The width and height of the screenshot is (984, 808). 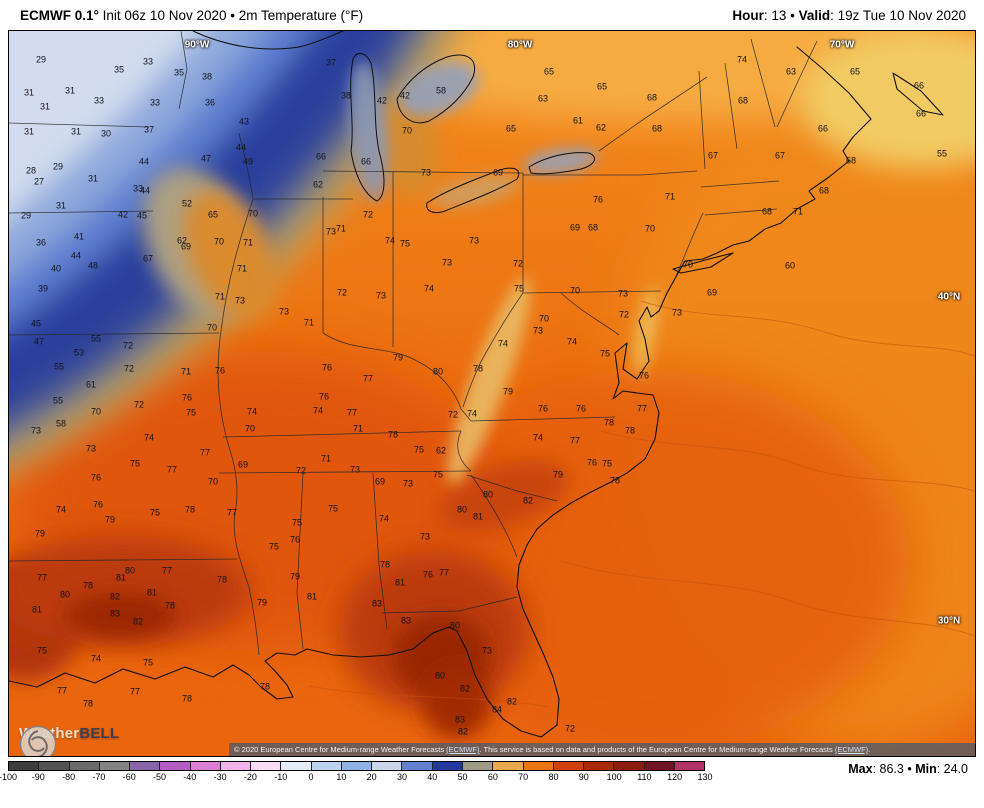 I want to click on temp-value-label: 37, so click(x=331, y=62).